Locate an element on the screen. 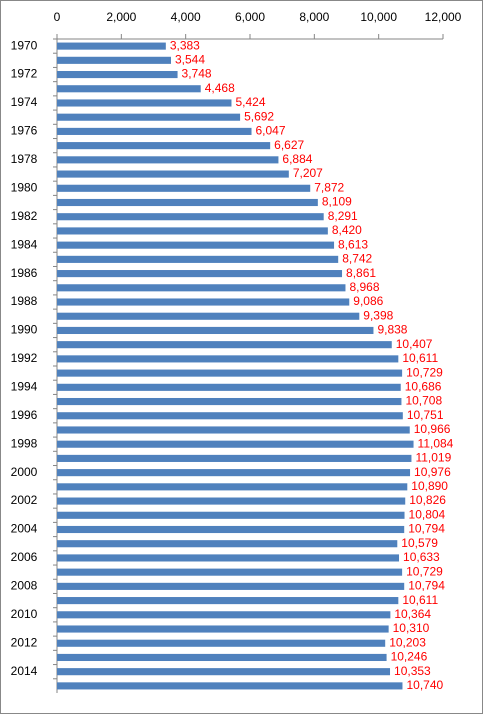 The image size is (483, 714). value-label: 10,890 is located at coordinates (429, 486).